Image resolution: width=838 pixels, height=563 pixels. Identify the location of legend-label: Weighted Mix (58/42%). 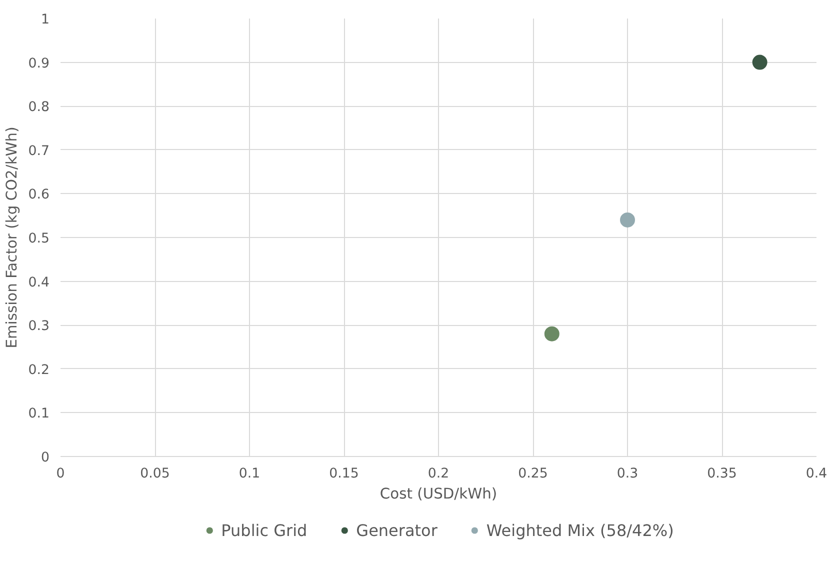
(580, 530).